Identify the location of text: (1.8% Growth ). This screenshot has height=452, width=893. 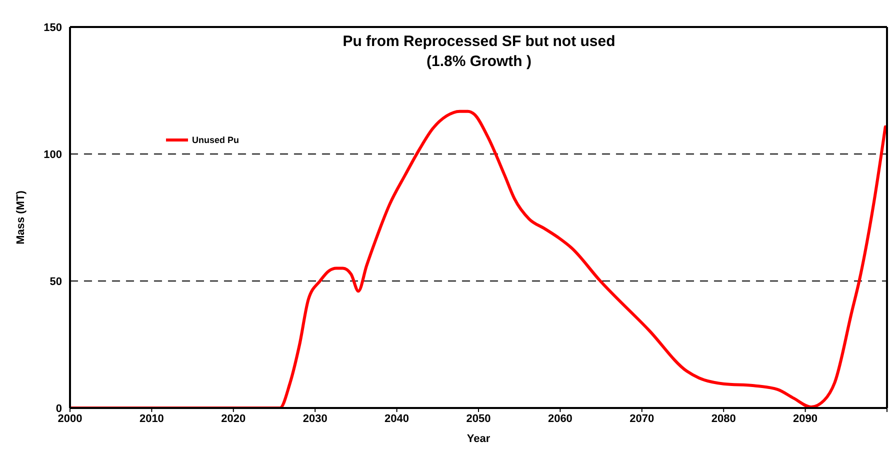
(478, 62).